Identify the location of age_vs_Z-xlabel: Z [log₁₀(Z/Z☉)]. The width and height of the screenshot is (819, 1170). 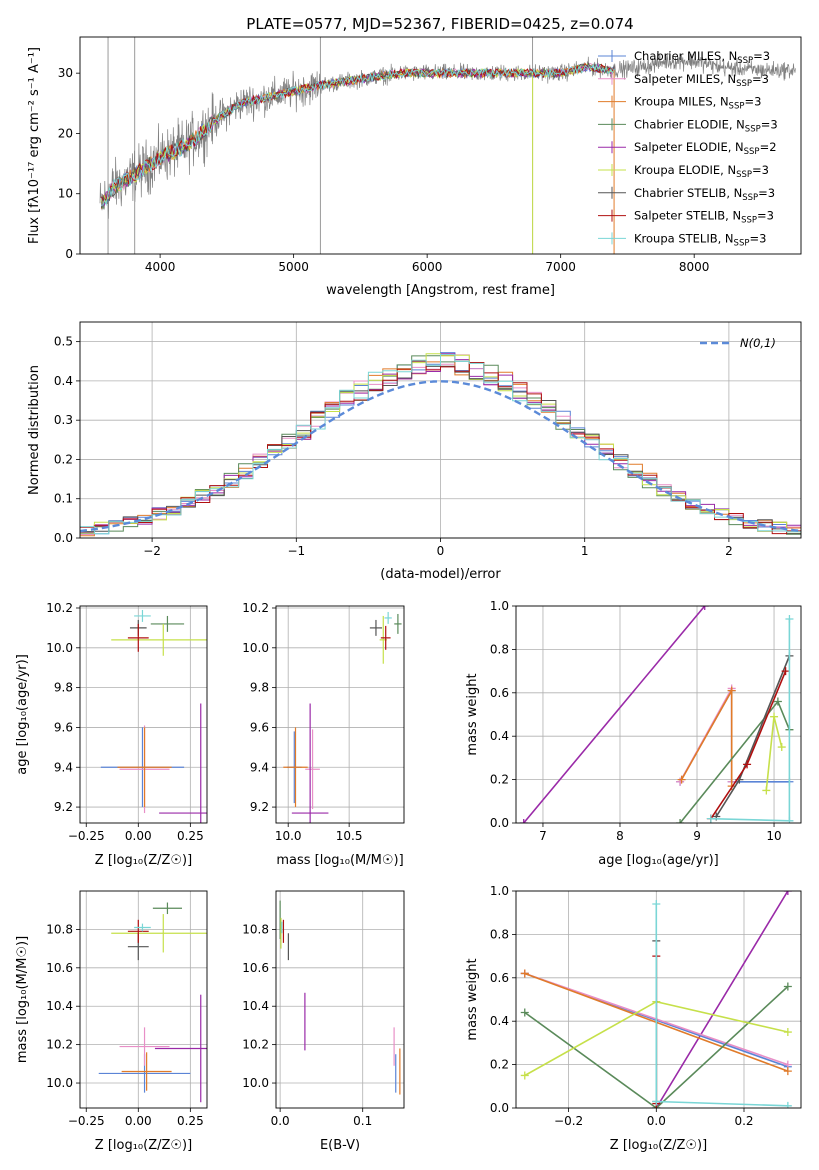
(143, 860).